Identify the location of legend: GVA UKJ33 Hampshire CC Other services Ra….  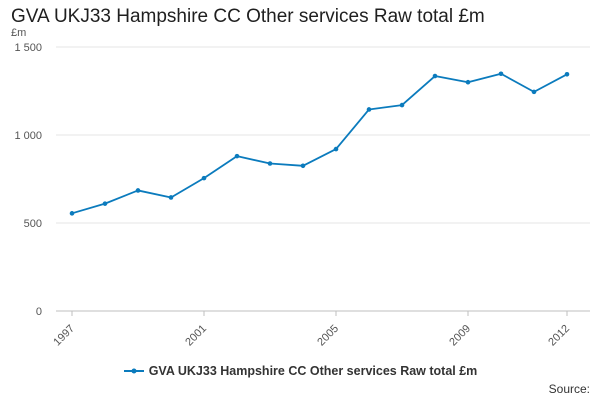
(300, 371).